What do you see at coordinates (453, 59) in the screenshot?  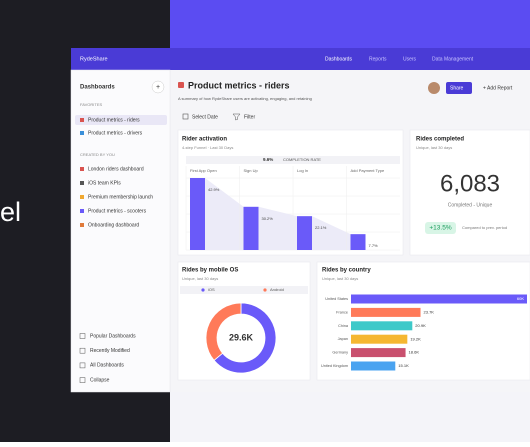 I see `nav-item: Data Management` at bounding box center [453, 59].